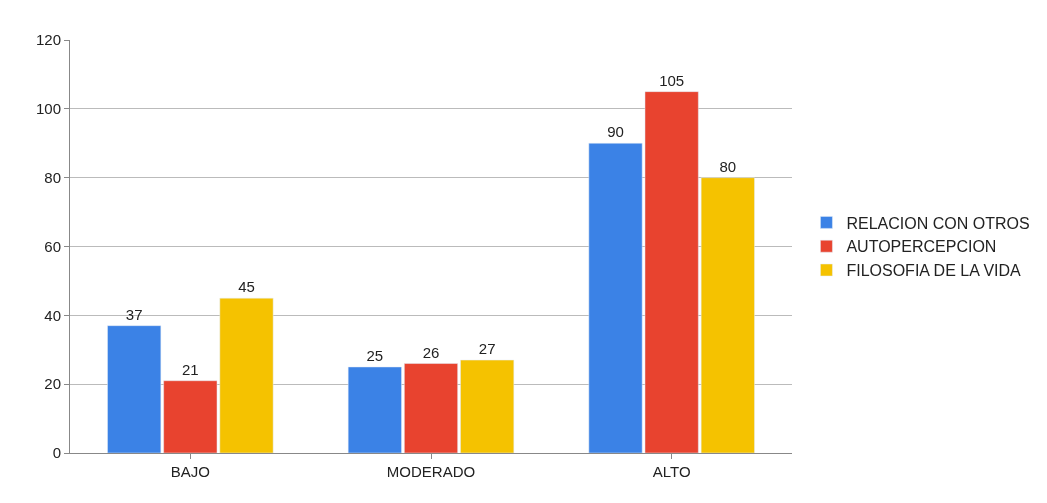 Image resolution: width=1047 pixels, height=503 pixels. Describe the element at coordinates (728, 166) in the screenshot. I see `data-label: 80` at that location.